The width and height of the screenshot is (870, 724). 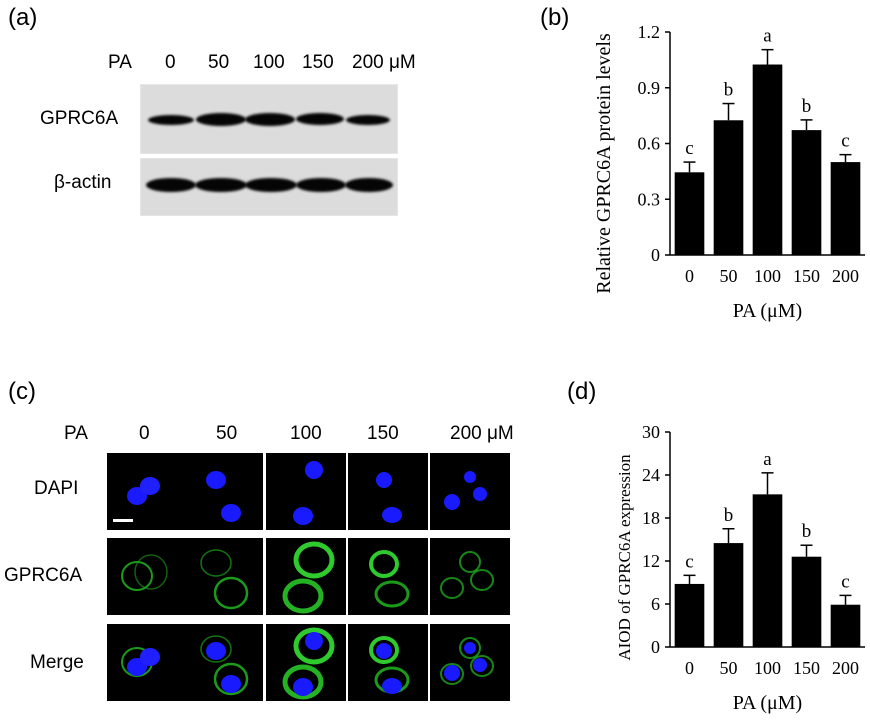 I want to click on chart-b-y-axis-title: Relative GPRC6A protein levels, so click(x=604, y=163).